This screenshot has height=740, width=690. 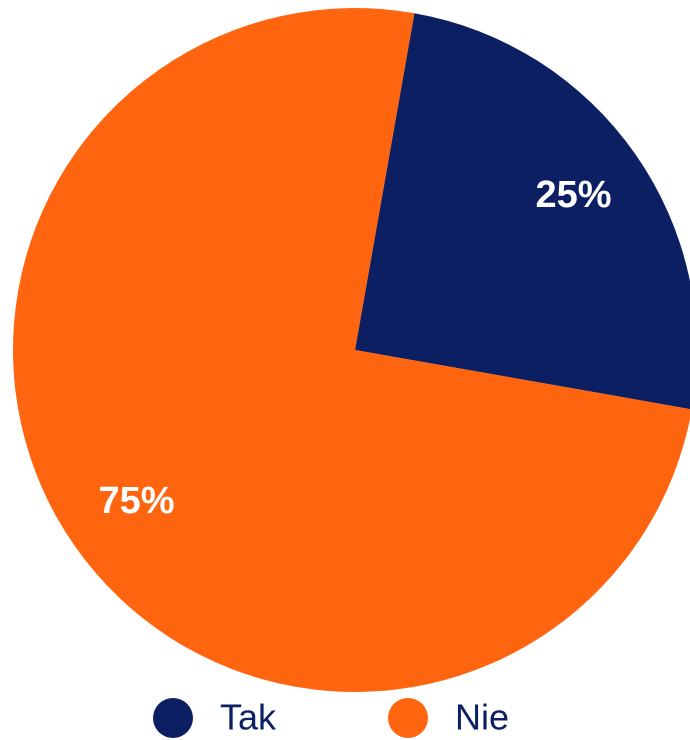 I want to click on slice-label: 25%, so click(x=573, y=195).